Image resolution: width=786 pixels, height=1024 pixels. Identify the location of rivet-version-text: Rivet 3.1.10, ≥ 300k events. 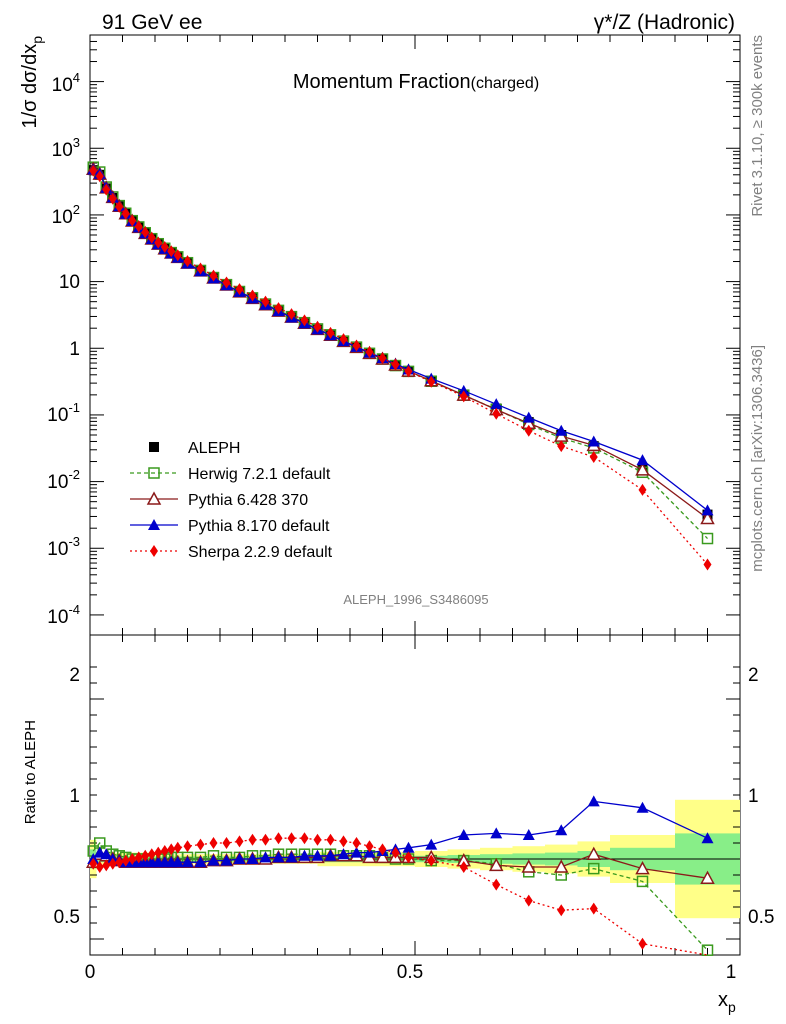
(757, 126).